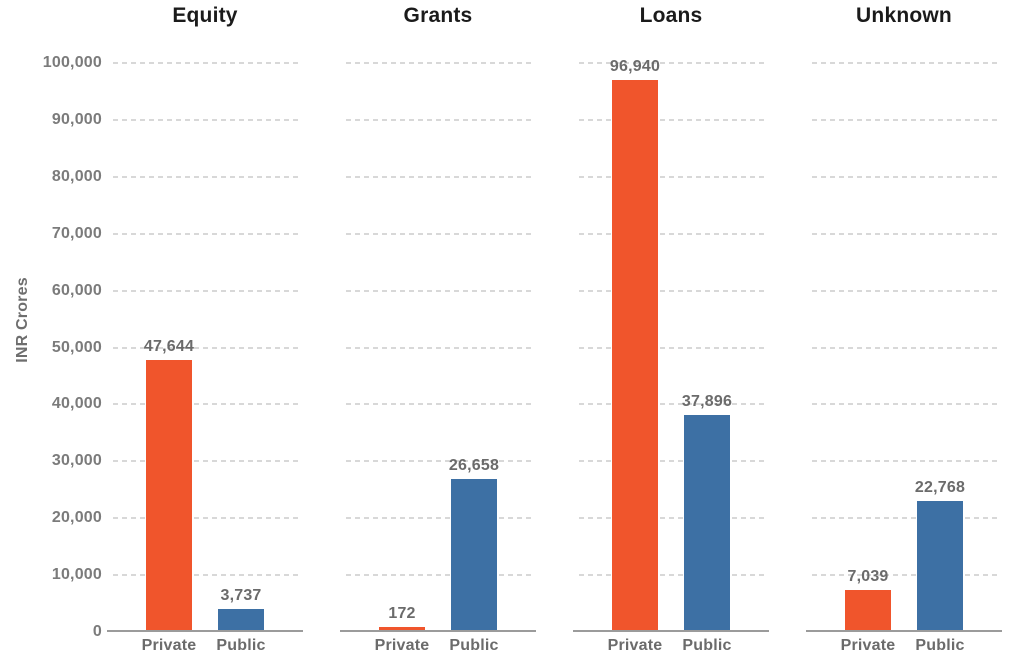 The image size is (1024, 672). I want to click on y-tick-label: 70,000, so click(76, 233).